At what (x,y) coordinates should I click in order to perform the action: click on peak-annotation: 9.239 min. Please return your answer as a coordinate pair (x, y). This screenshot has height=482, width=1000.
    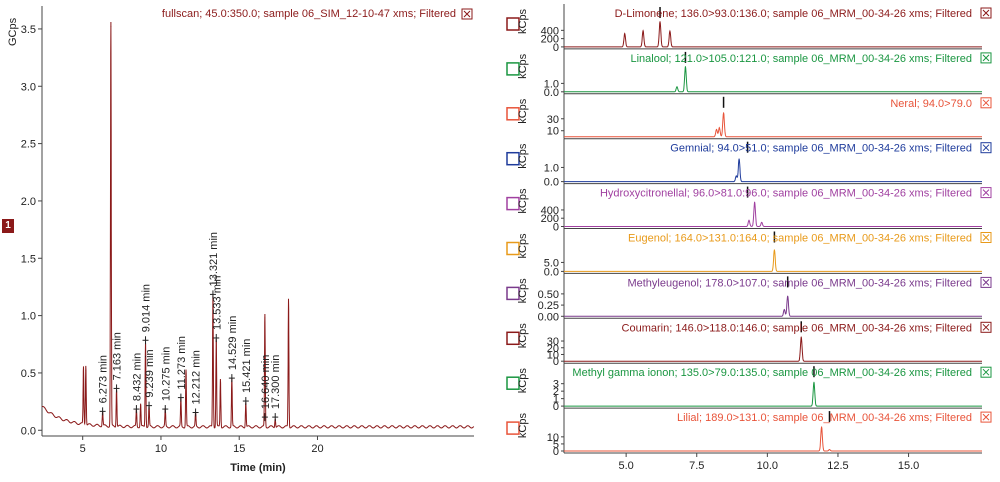
    Looking at the image, I should click on (150, 373).